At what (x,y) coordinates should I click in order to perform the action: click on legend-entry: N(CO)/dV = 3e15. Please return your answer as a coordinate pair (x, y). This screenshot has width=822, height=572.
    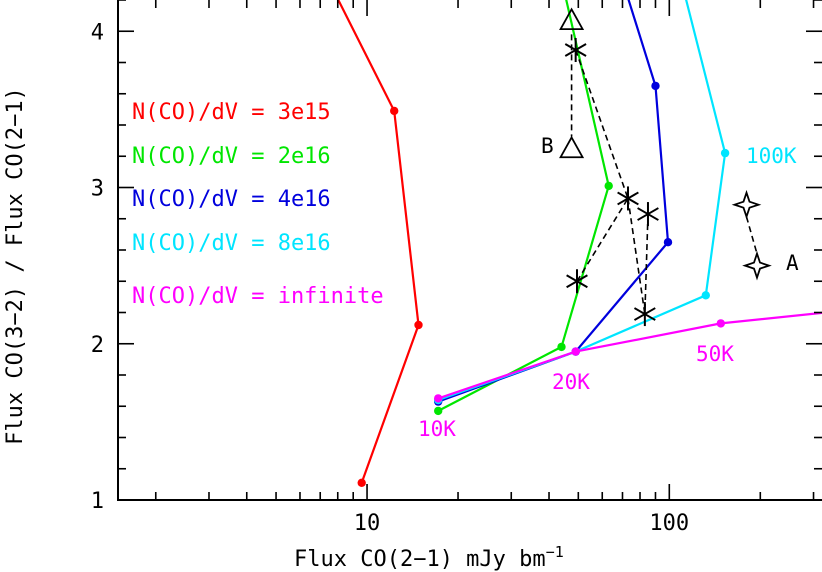
    Looking at the image, I should click on (231, 112).